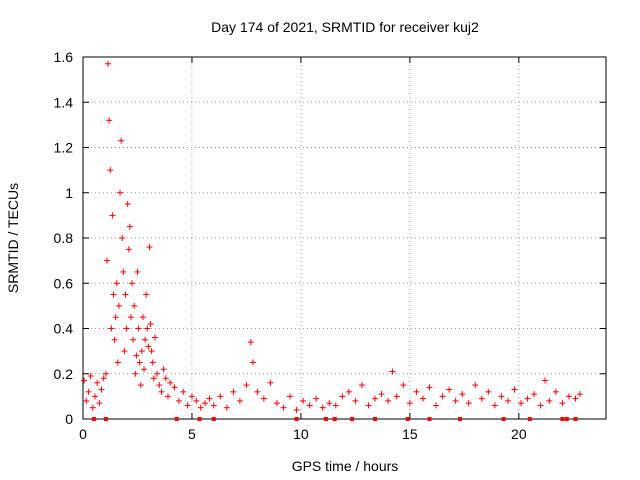  Describe the element at coordinates (519, 434) in the screenshot. I see `x-tick-label: 20` at that location.